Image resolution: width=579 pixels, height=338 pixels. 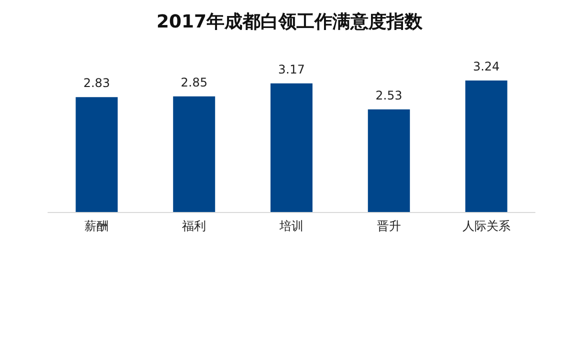 What do you see at coordinates (388, 226) in the screenshot?
I see `x-tick-label: 晋升` at bounding box center [388, 226].